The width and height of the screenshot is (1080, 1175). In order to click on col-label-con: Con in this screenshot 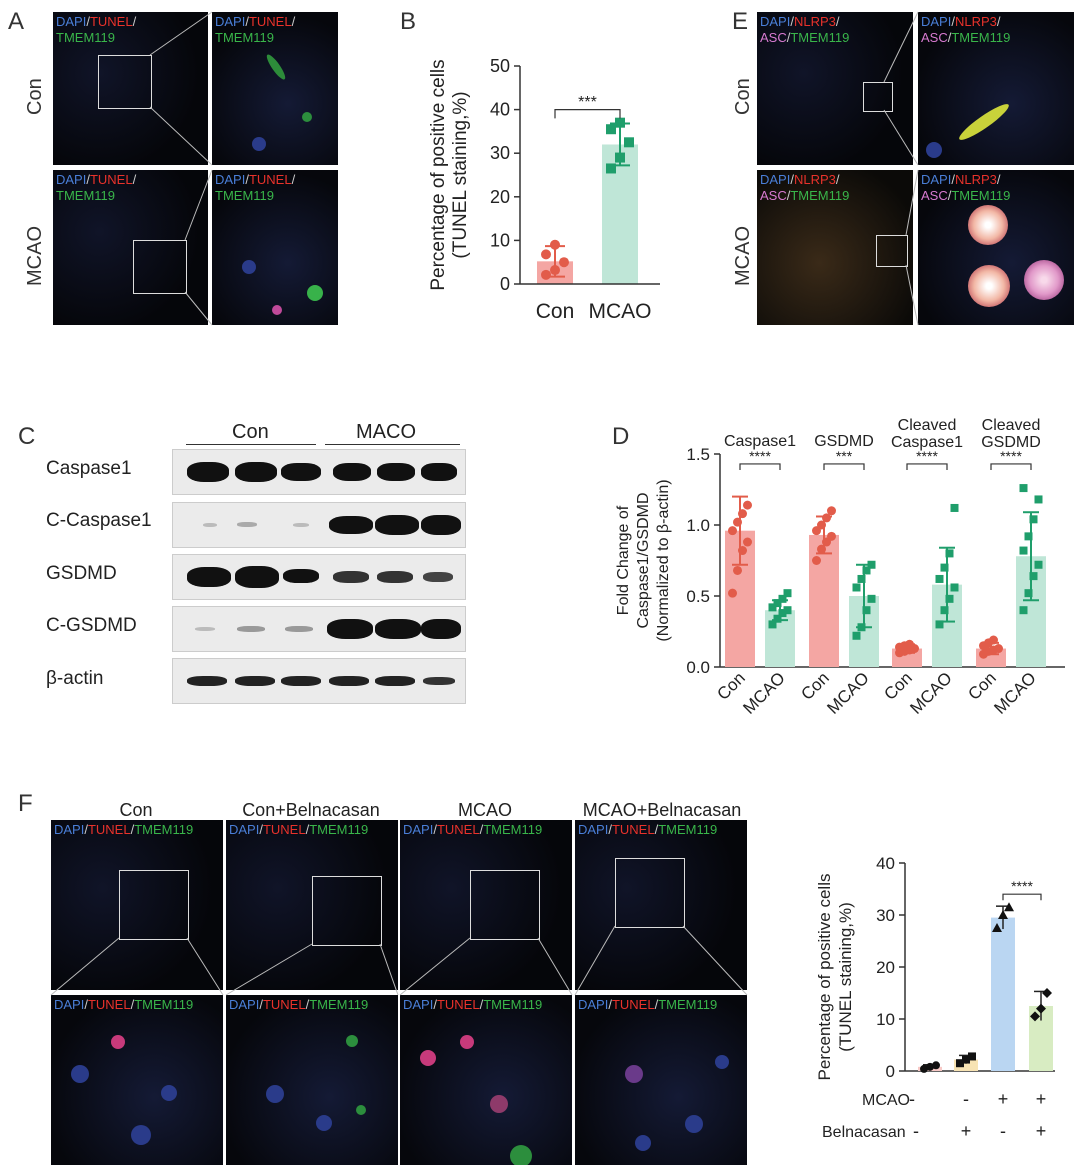, I will do `click(136, 810)`.